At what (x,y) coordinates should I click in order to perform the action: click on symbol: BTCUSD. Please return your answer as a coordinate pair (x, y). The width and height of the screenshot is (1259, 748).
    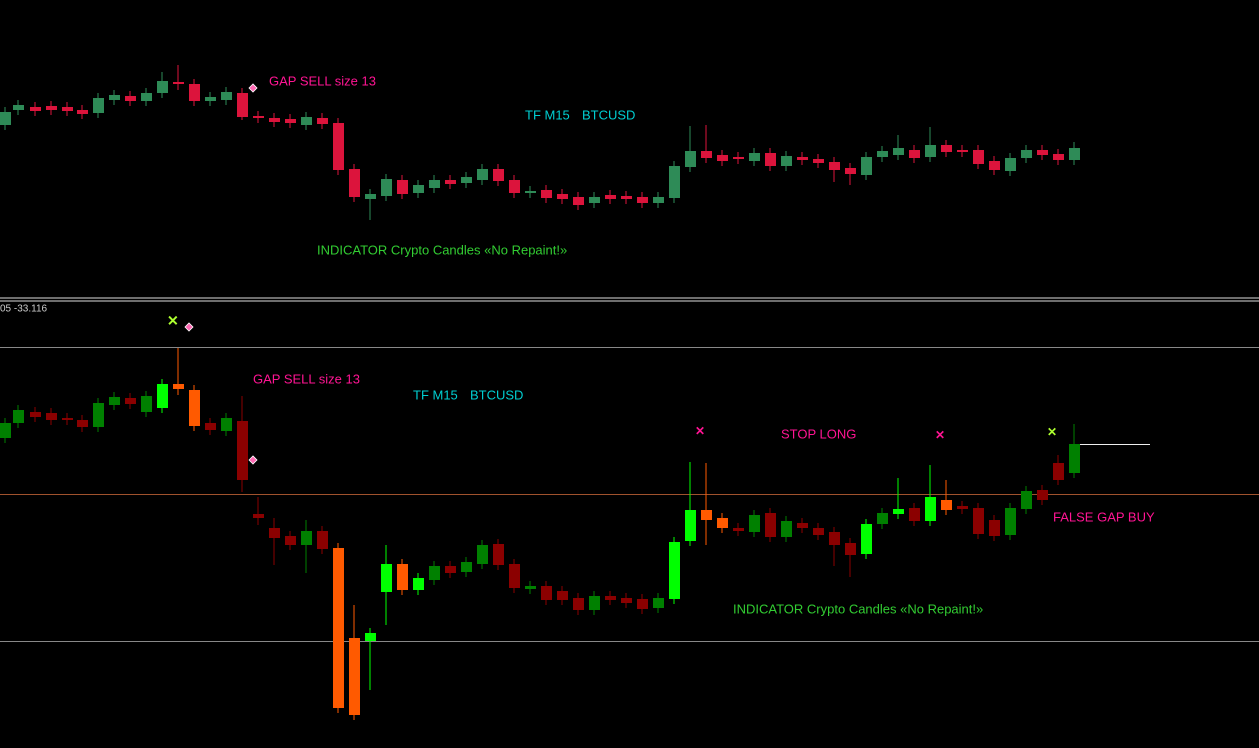
    Looking at the image, I should click on (496, 394).